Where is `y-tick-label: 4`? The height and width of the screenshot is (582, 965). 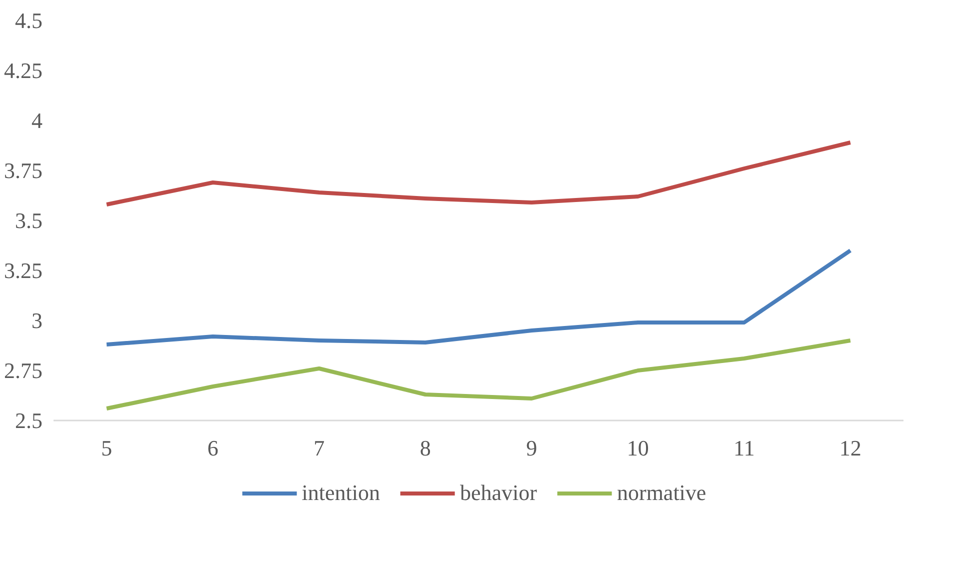
y-tick-label: 4 is located at coordinates (37, 120).